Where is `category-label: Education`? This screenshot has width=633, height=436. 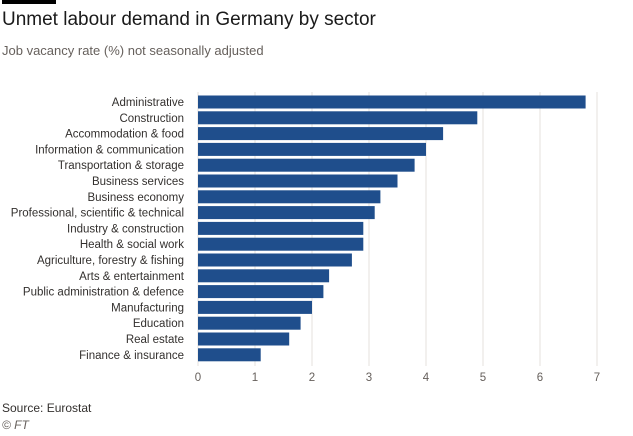
category-label: Education is located at coordinates (158, 324).